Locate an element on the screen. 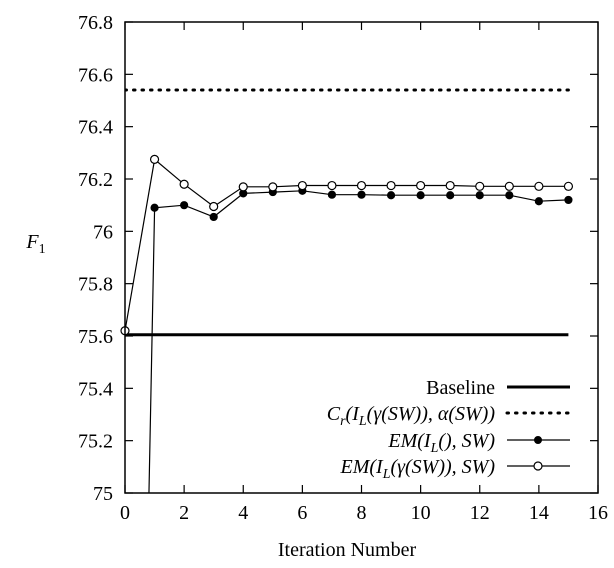 The image size is (614, 568). x-tick-label: 12 is located at coordinates (480, 513).